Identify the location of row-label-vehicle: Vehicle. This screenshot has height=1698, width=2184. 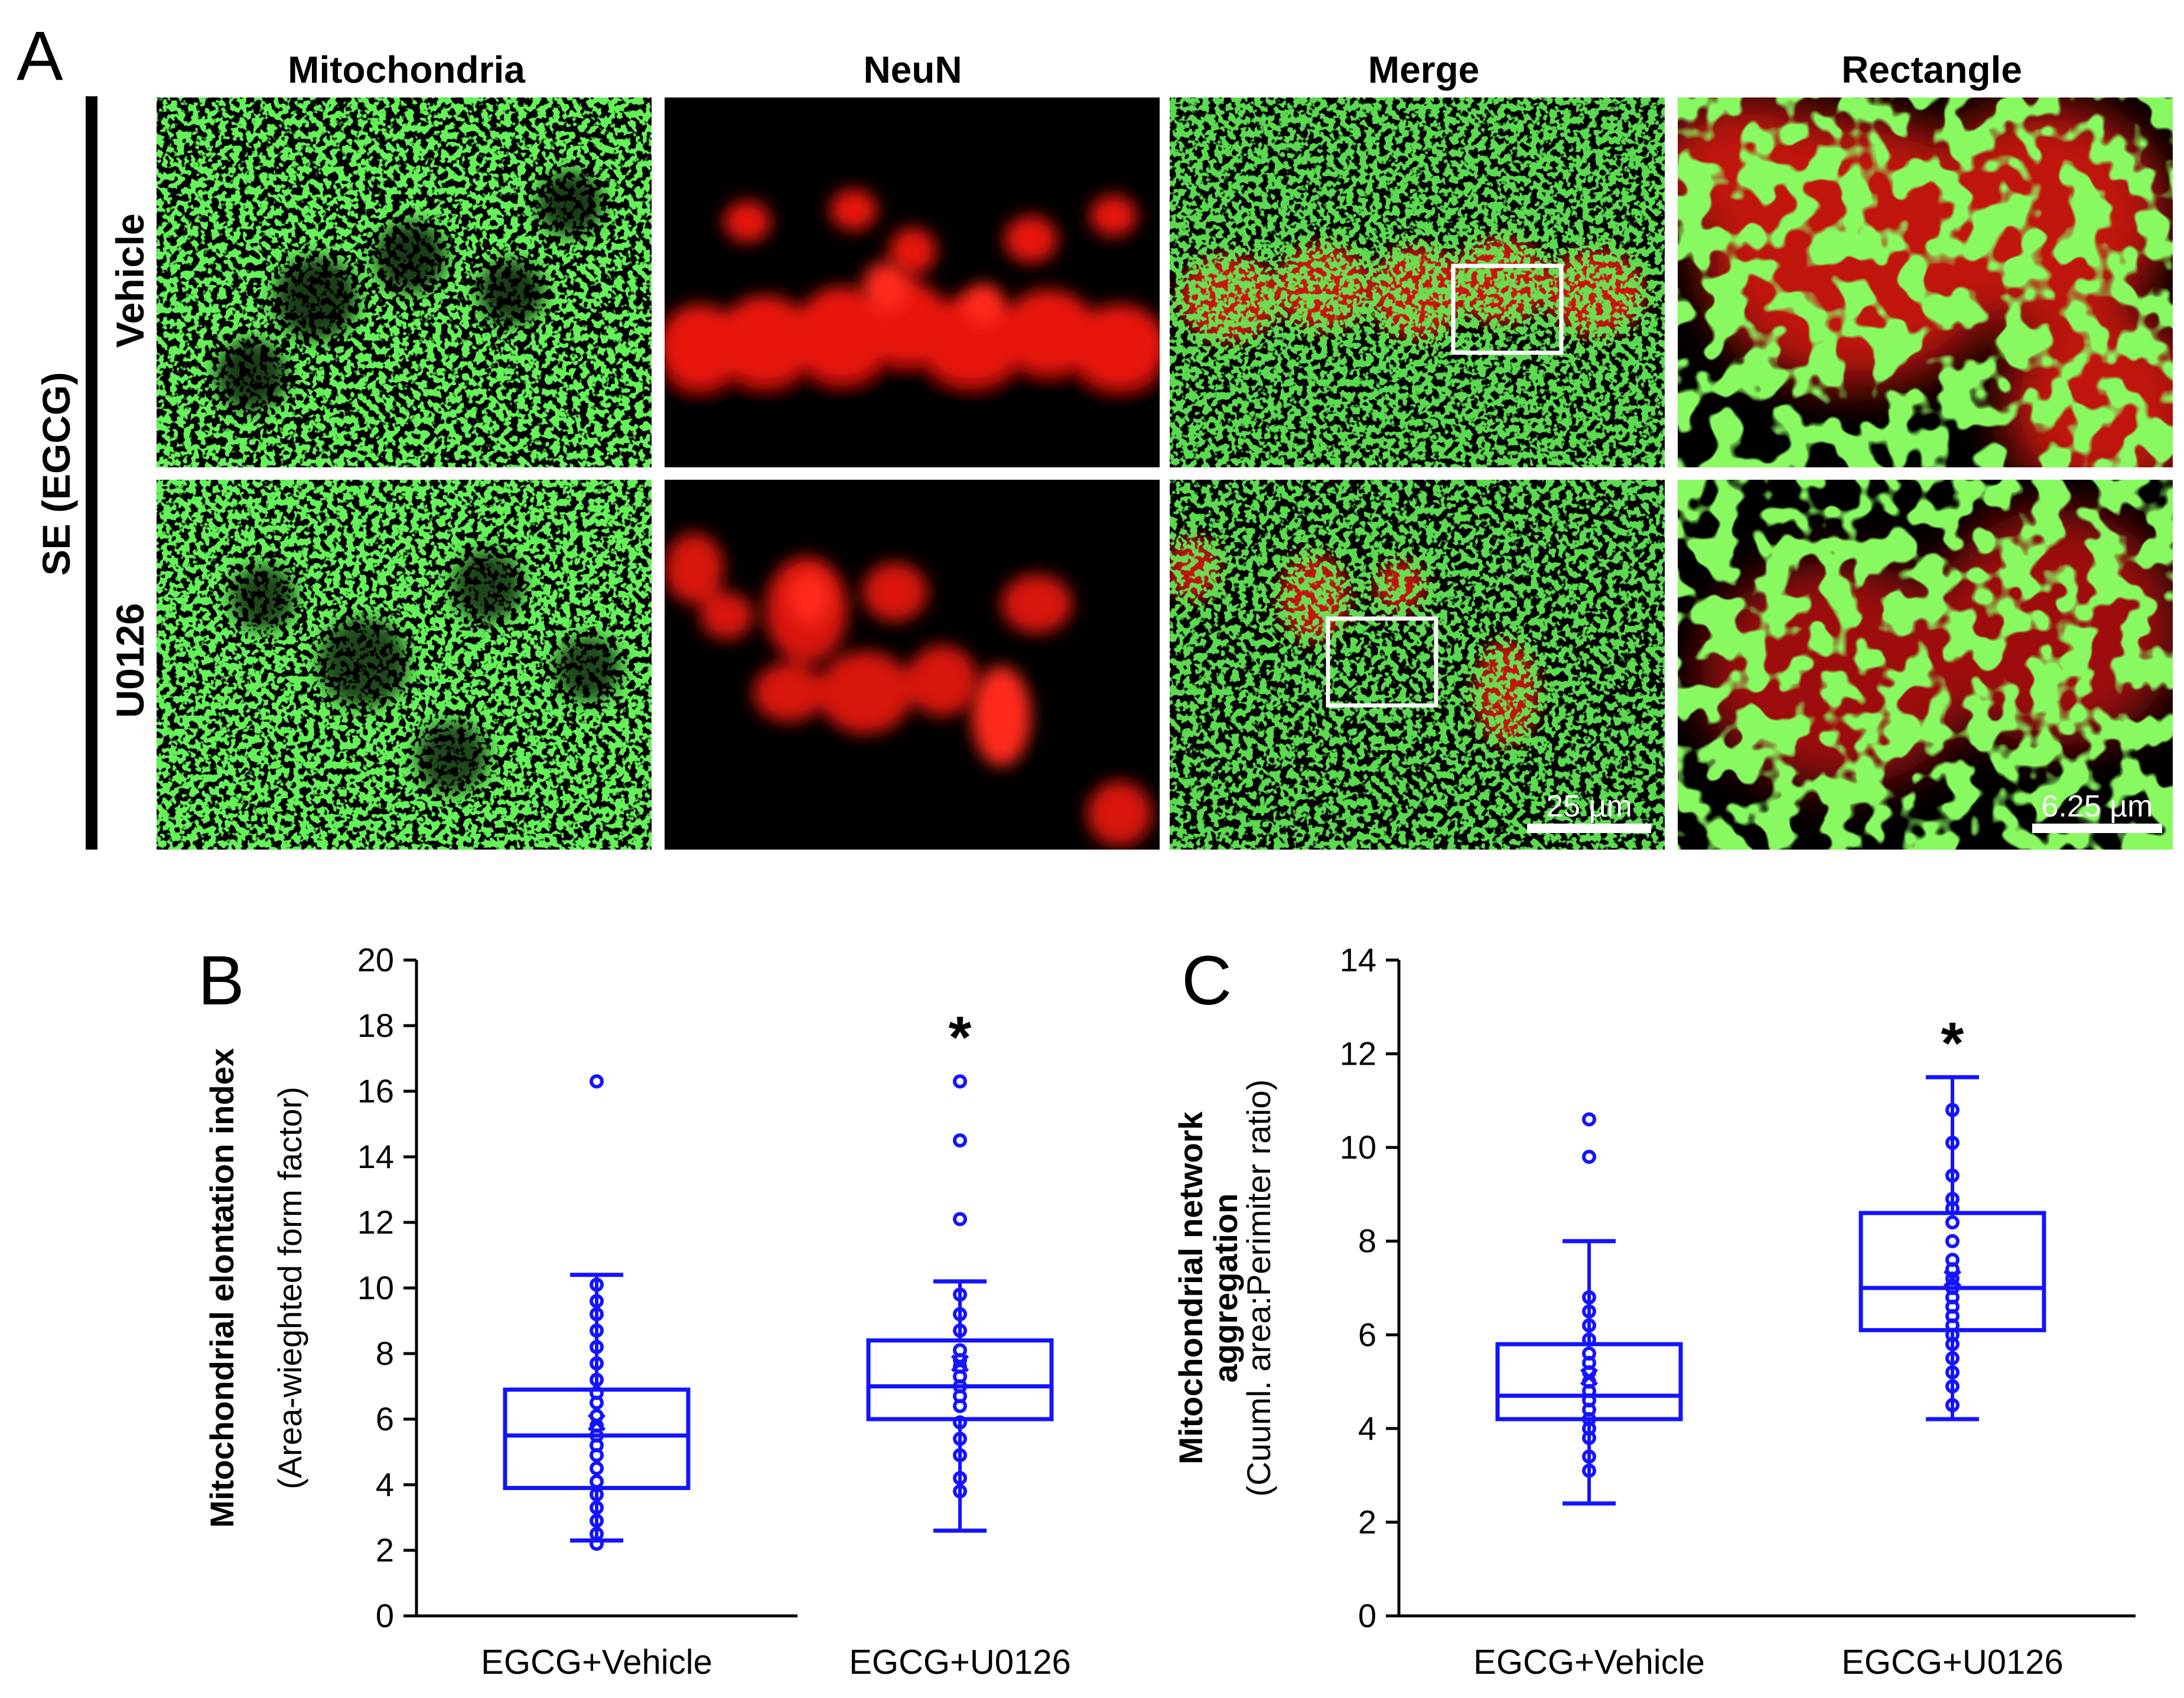
(130, 281).